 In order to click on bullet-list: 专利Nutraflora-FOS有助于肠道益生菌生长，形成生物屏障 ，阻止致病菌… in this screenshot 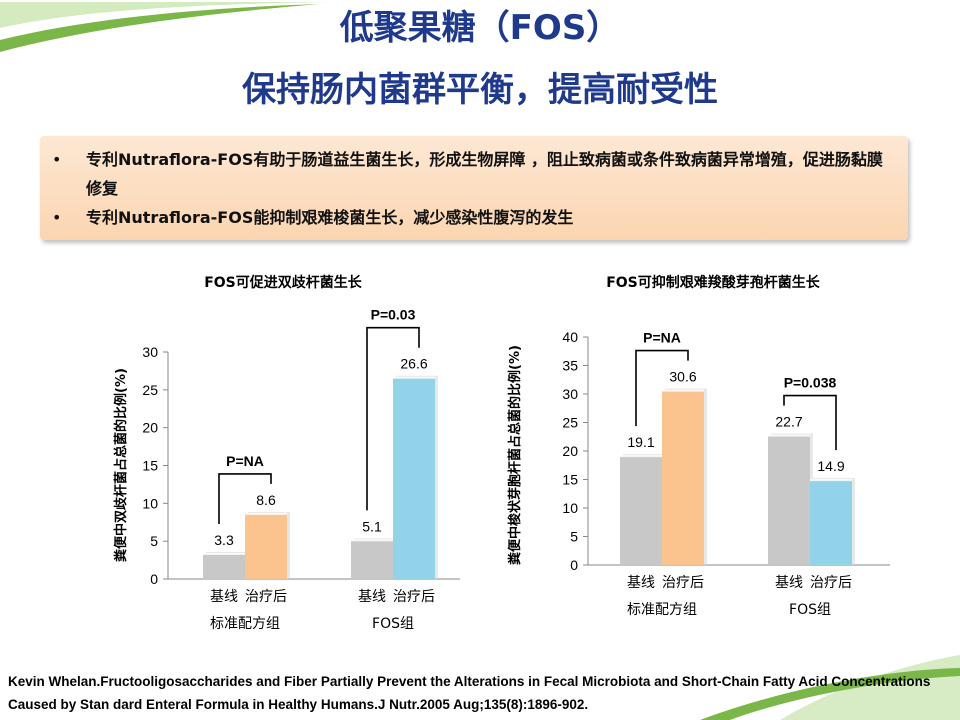, I will do `click(472, 188)`.